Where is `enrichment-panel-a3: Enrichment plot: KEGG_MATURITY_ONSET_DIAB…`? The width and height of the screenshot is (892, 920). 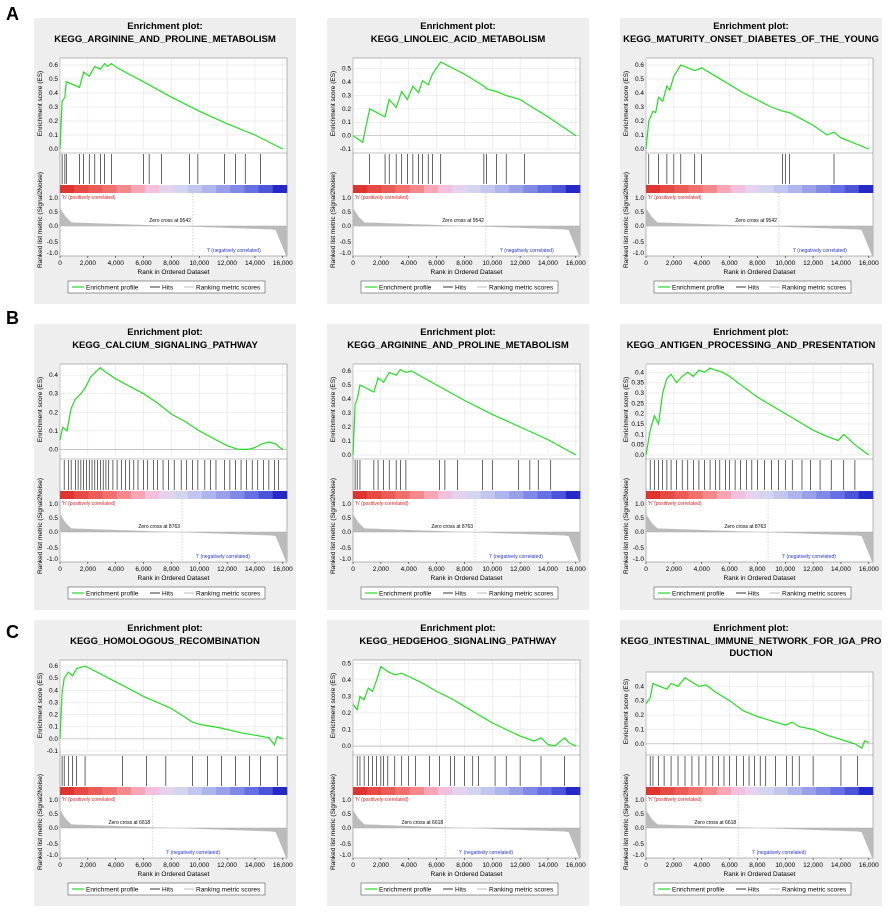 enrichment-panel-a3: Enrichment plot: KEGG_MATURITY_ONSET_DIAB… is located at coordinates (751, 161).